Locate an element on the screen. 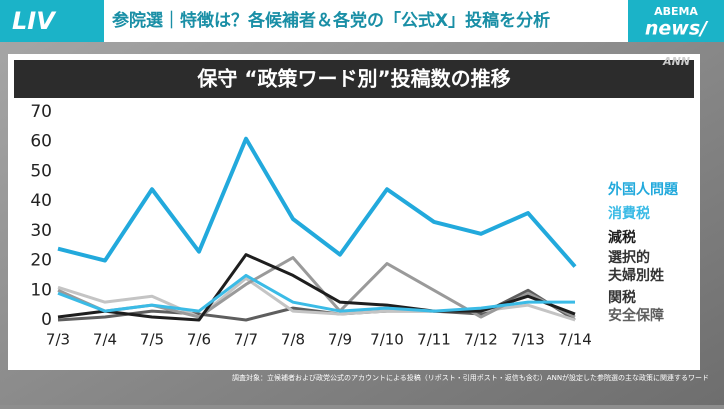 This screenshot has height=409, width=724. headline: 参院選｜特徴は？各候補者＆各党の「公式X」投稿を分析 is located at coordinates (331, 20).